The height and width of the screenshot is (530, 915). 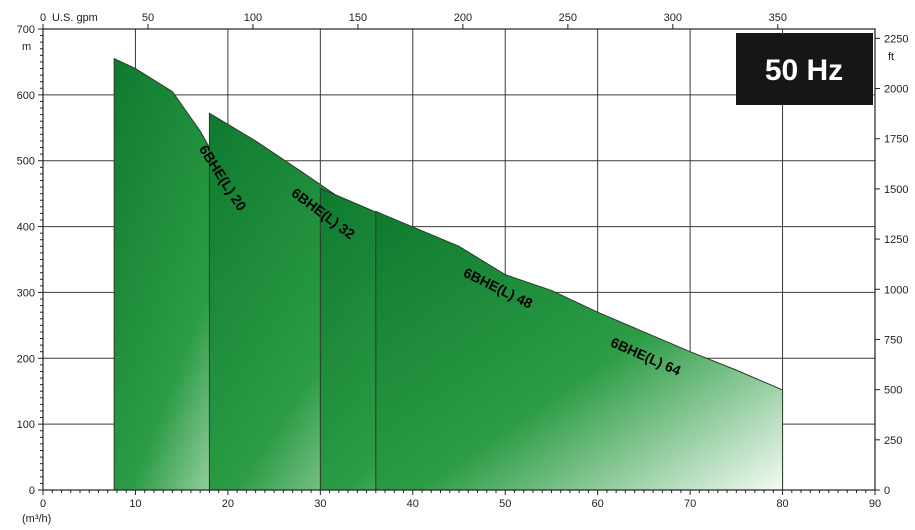 I want to click on x-top-tick-label: 200, so click(x=463, y=18).